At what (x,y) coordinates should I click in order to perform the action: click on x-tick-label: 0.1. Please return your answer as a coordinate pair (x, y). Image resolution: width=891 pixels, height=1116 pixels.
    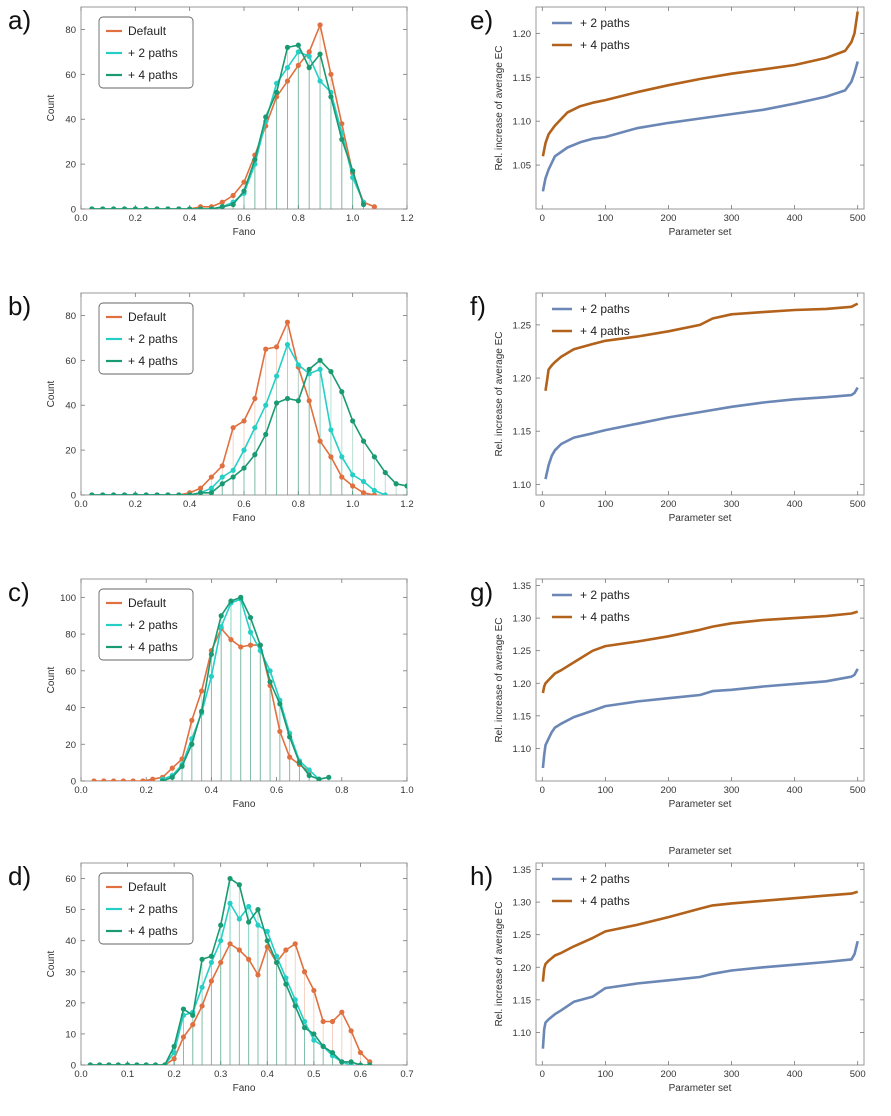
    Looking at the image, I should click on (127, 1074).